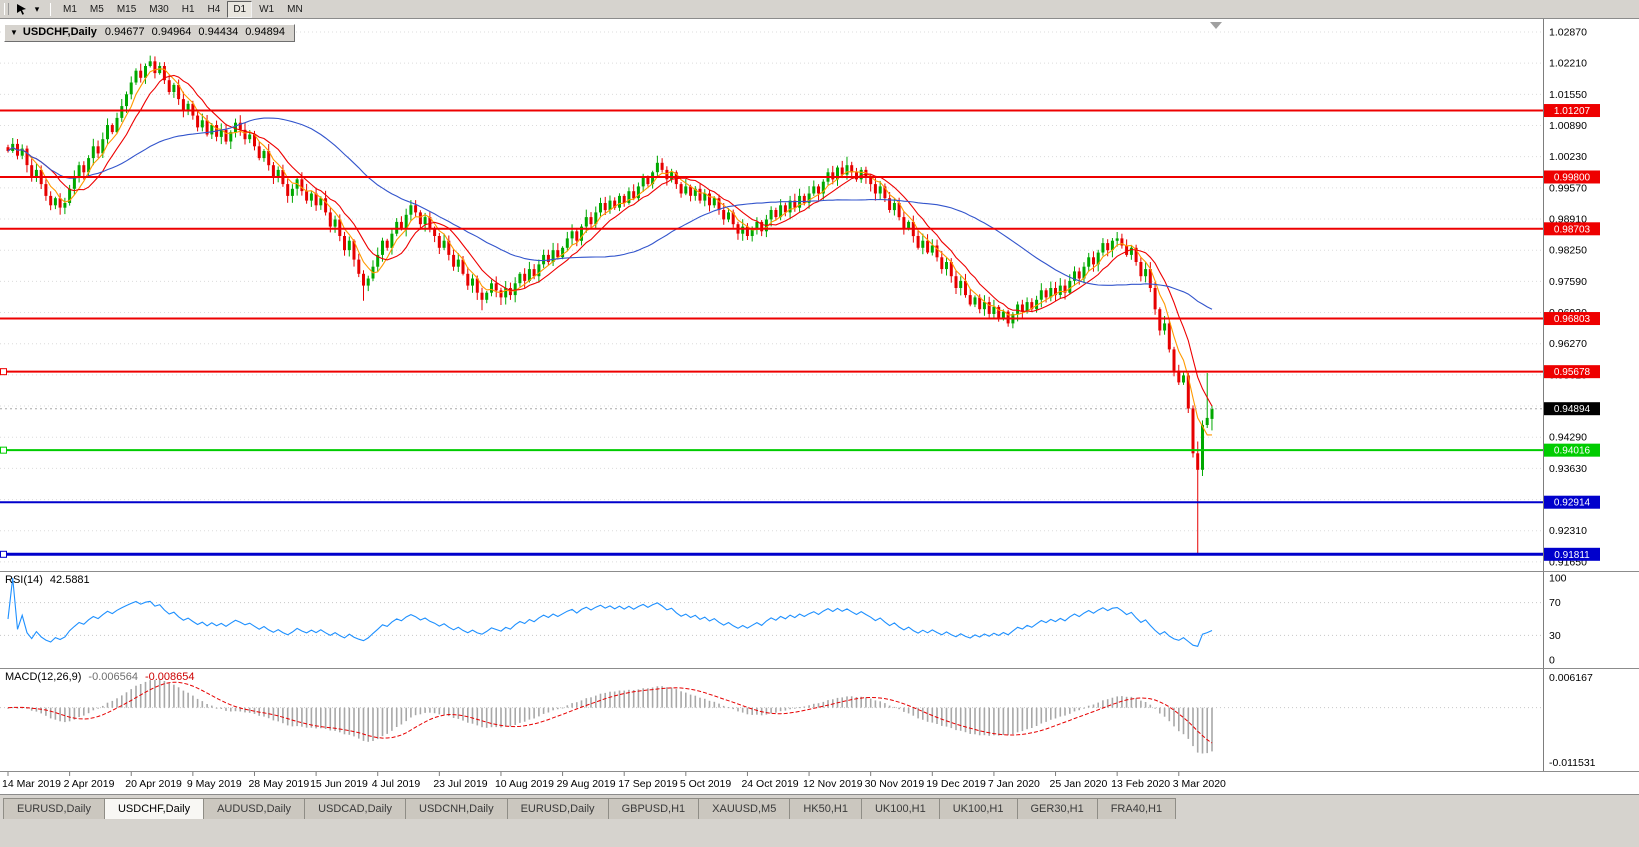 The height and width of the screenshot is (847, 1639). I want to click on timeframe-button-m5: M5, so click(96, 9).